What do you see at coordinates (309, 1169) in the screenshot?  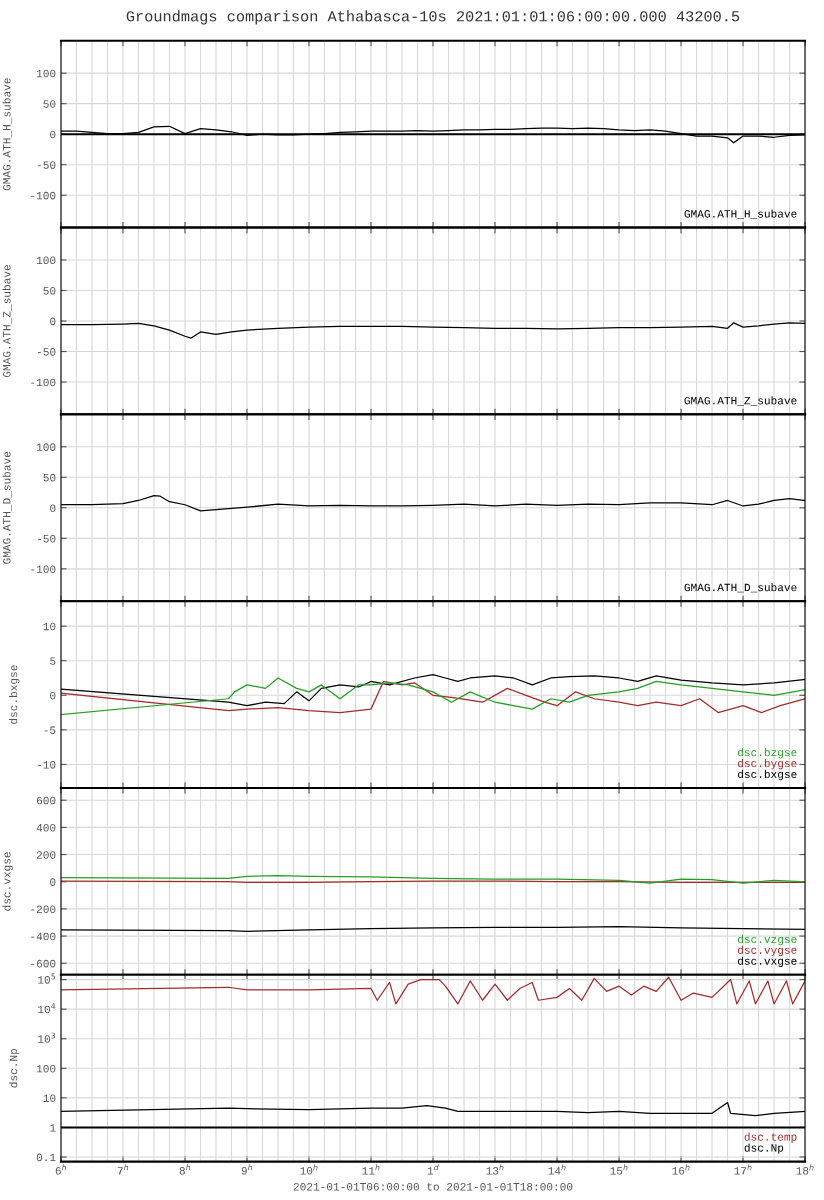 I see `x-tick-label: 10$^{h}$` at bounding box center [309, 1169].